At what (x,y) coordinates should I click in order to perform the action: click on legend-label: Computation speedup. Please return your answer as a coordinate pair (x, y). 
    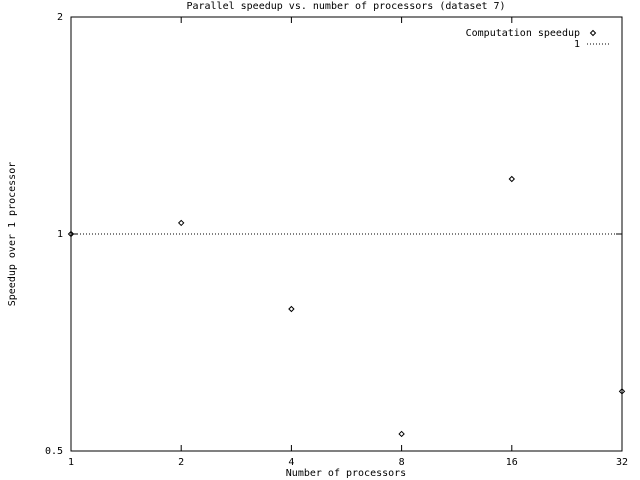
    Looking at the image, I should click on (523, 33).